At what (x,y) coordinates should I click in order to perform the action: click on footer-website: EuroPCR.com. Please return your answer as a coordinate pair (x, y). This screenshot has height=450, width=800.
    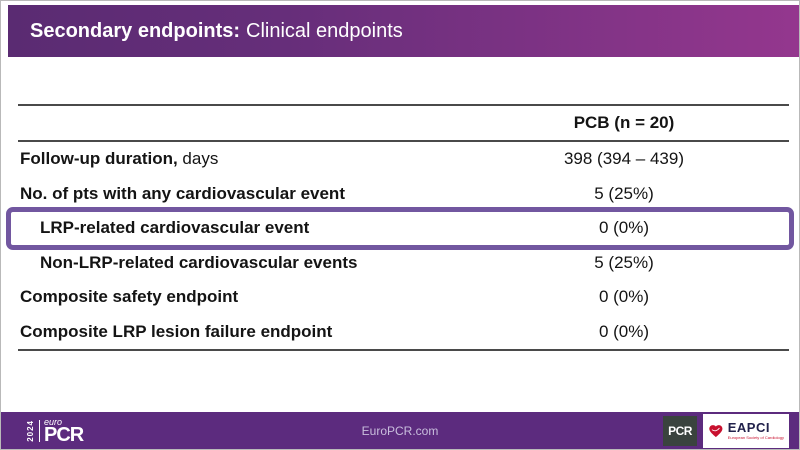
    Looking at the image, I should click on (400, 430).